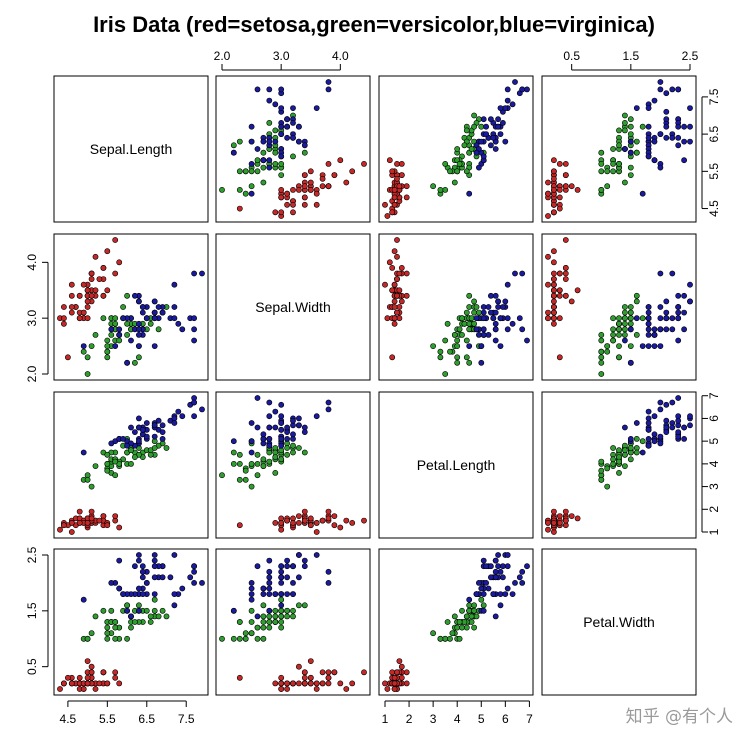 The image size is (749, 749). Describe the element at coordinates (690, 56) in the screenshot. I see `tick-label: 2.5` at that location.